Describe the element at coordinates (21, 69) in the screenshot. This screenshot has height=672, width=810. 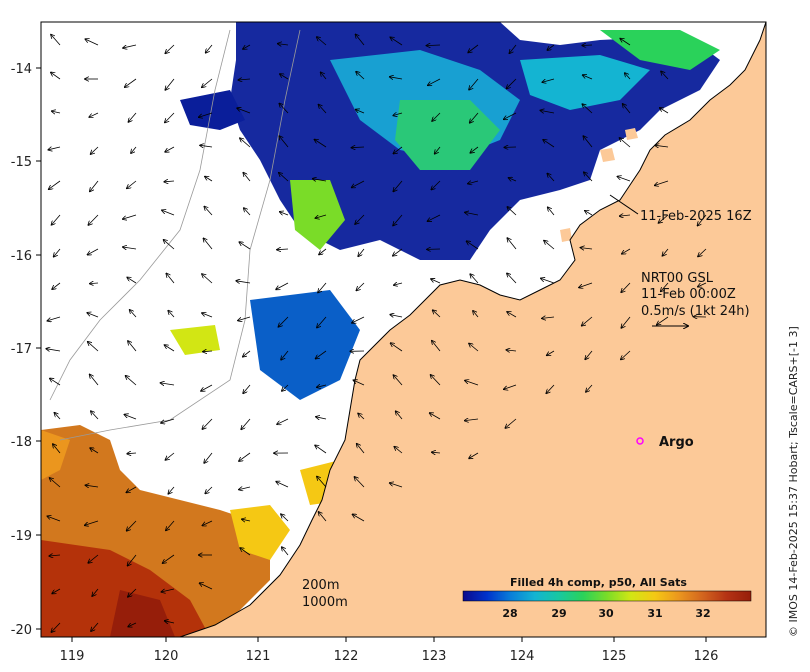
I see `y-tick-label: -14` at that location.